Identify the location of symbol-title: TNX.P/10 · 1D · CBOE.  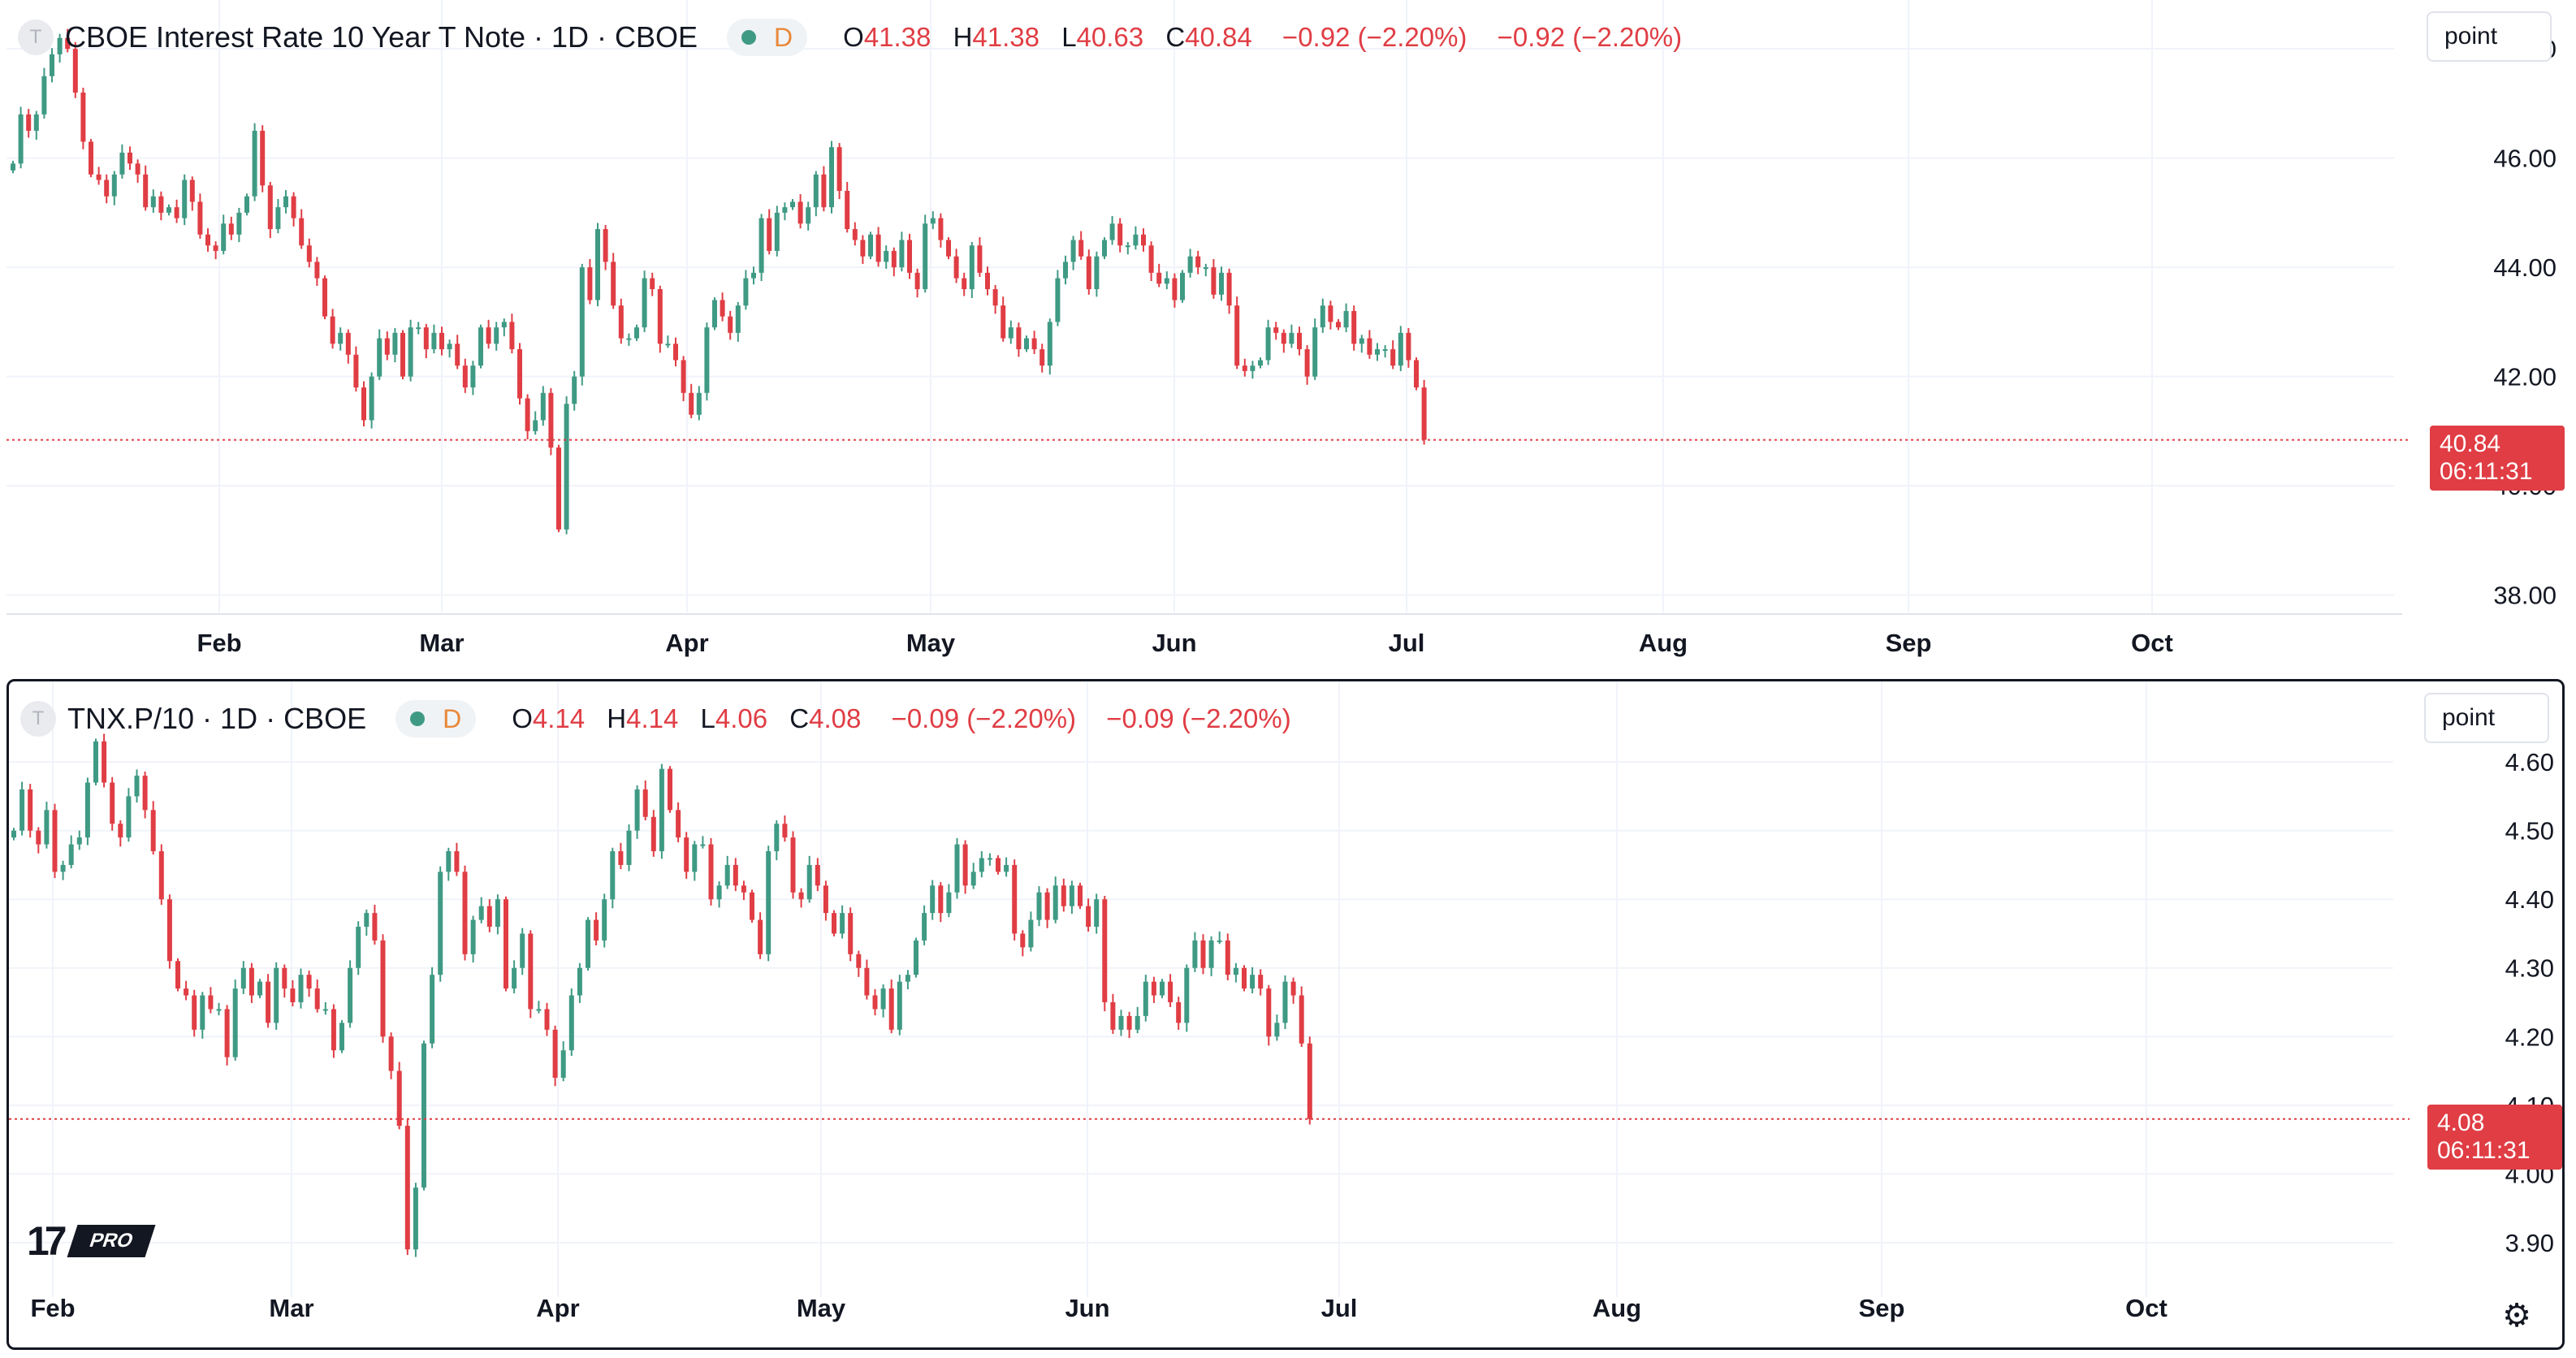
(217, 718).